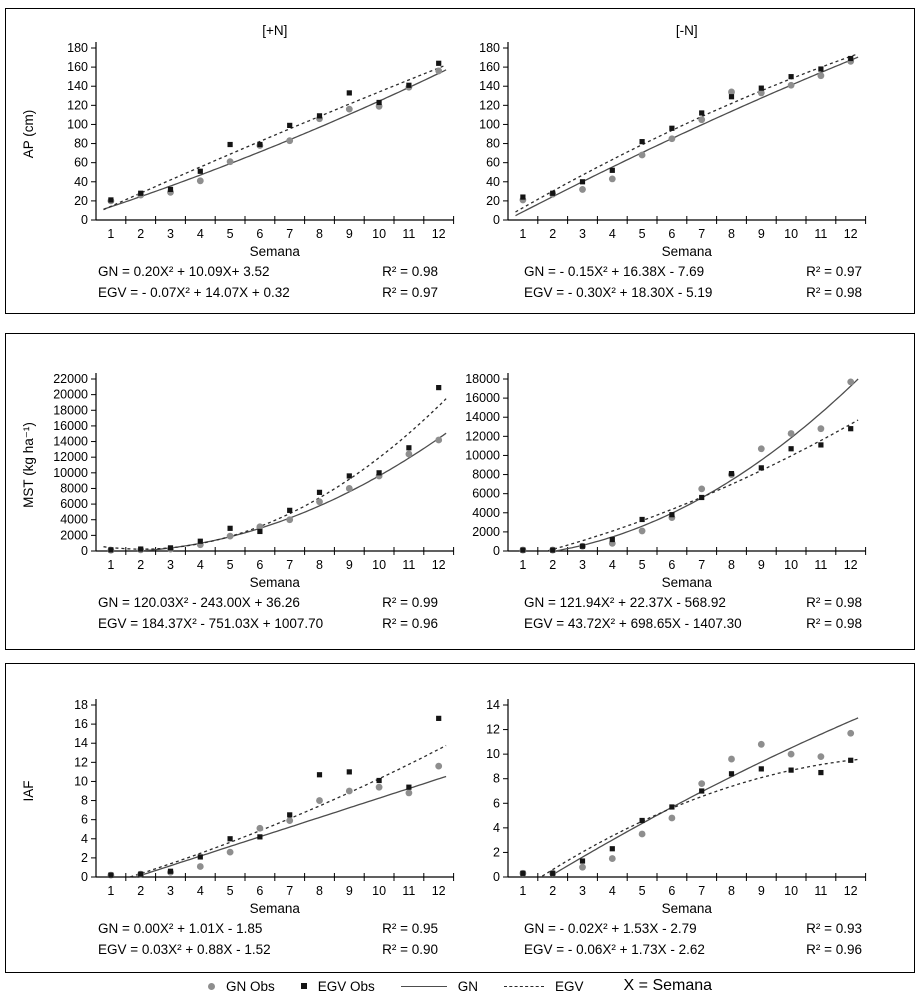 The width and height of the screenshot is (920, 1007). What do you see at coordinates (633, 623) in the screenshot?
I see `equation-egv: EGV = 43.72X² + 698.65X - 1407.30` at bounding box center [633, 623].